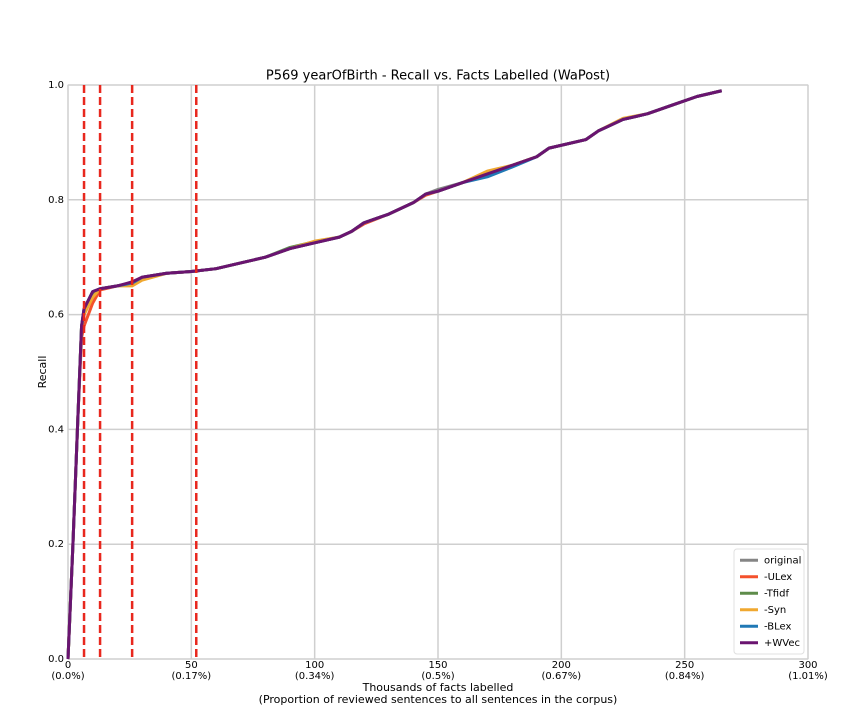 The height and width of the screenshot is (708, 850). I want to click on x-tick-label: 300, so click(807, 665).